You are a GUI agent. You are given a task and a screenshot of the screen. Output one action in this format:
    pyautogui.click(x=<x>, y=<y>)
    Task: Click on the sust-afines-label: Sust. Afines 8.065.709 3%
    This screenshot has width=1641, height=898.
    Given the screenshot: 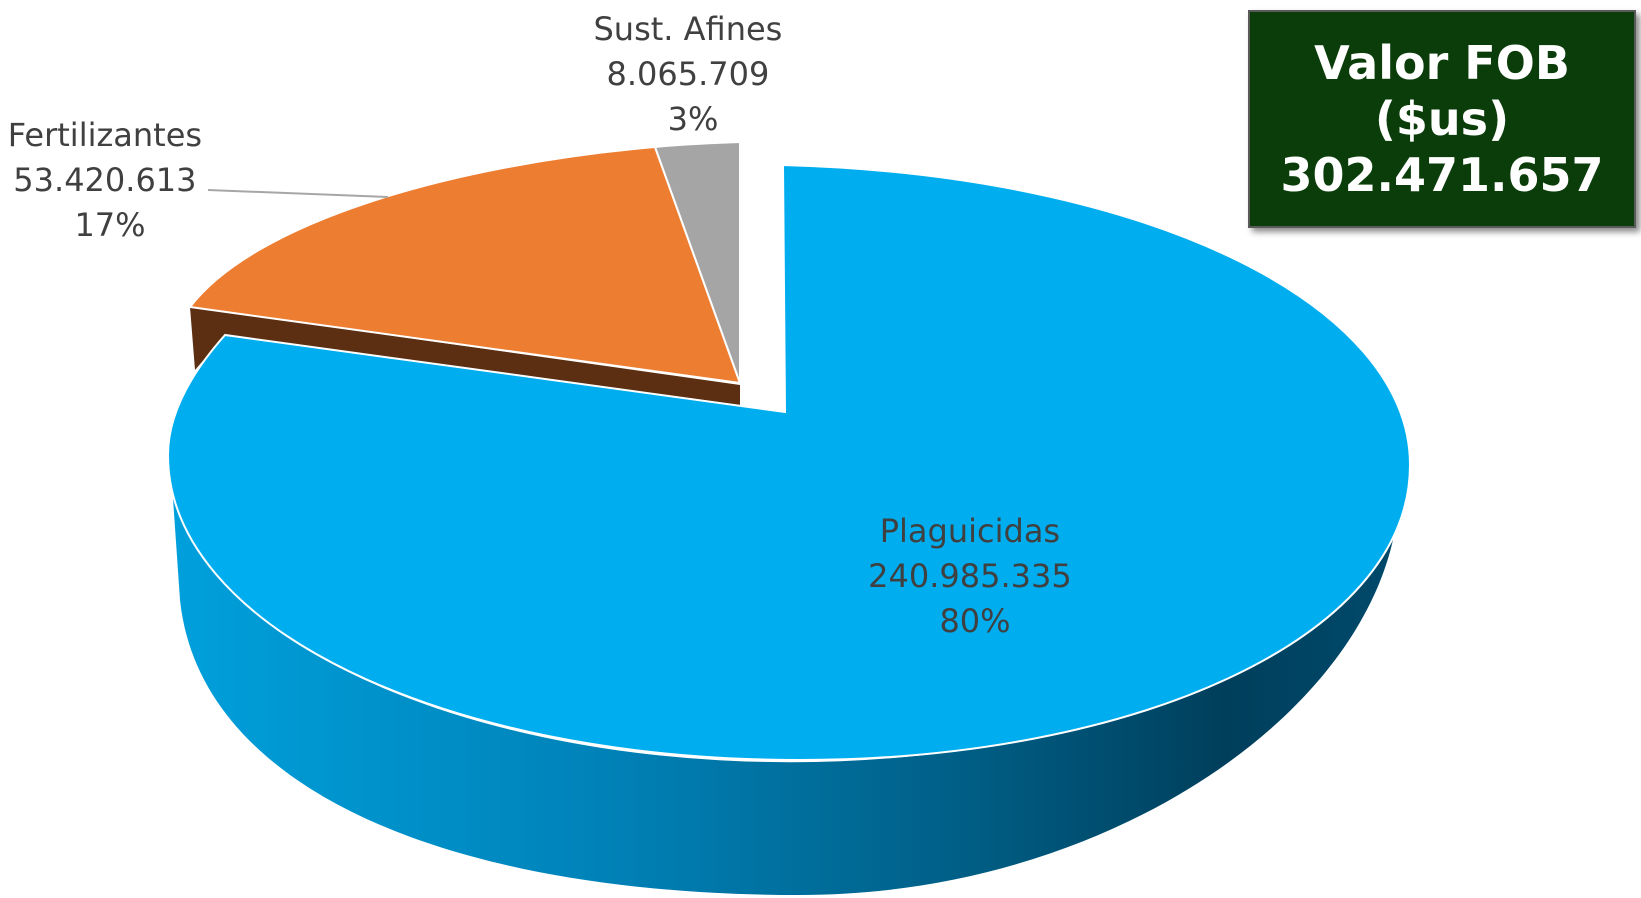 What is the action you would take?
    pyautogui.click(x=692, y=74)
    